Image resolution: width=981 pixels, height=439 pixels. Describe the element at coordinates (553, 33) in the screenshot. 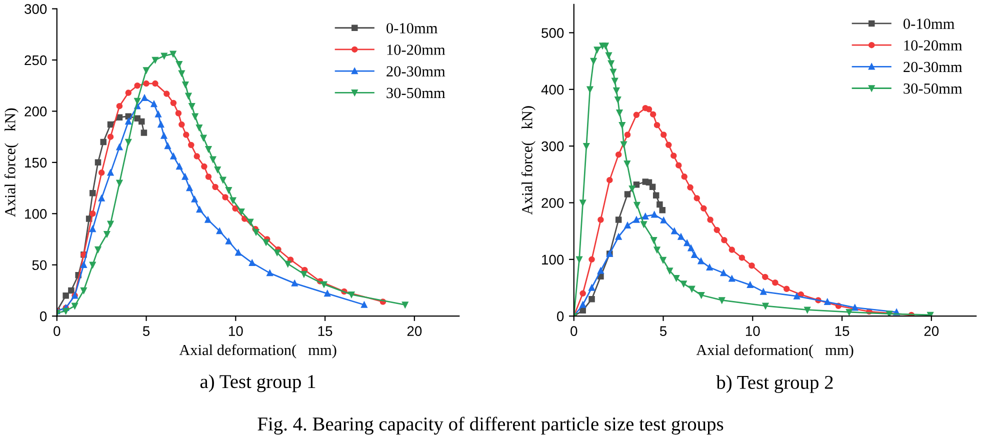

I see `y-tick-label: 500` at that location.